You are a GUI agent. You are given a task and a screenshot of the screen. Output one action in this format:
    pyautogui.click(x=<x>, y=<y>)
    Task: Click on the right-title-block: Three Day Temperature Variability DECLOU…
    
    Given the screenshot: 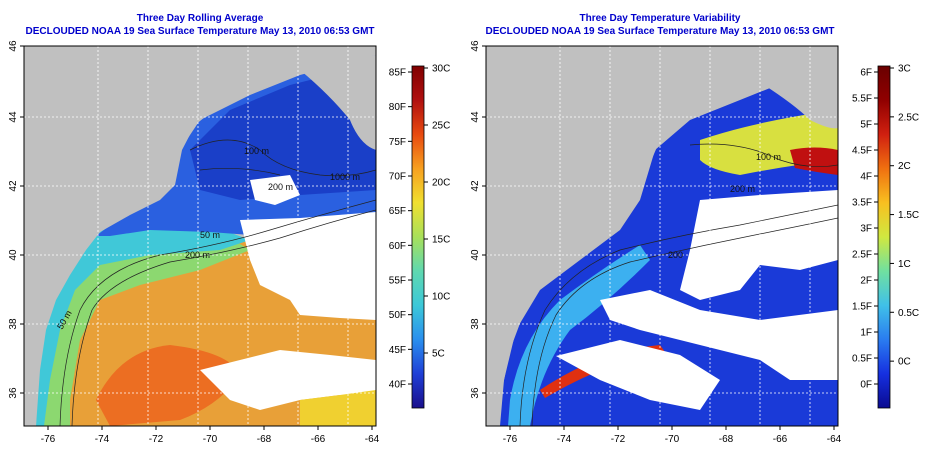 What is the action you would take?
    pyautogui.click(x=660, y=25)
    